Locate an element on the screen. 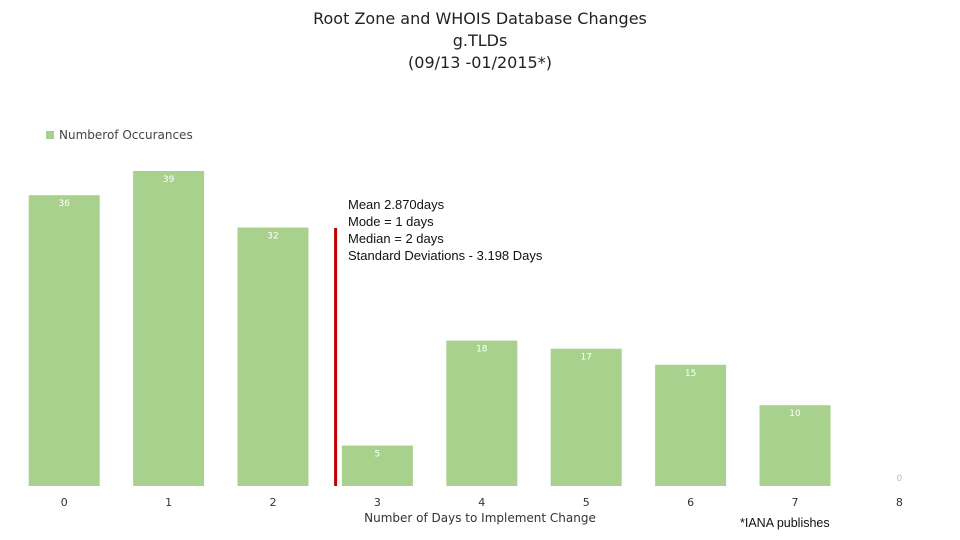 This screenshot has height=540, width=960. x-tick-2: 2 is located at coordinates (273, 502).